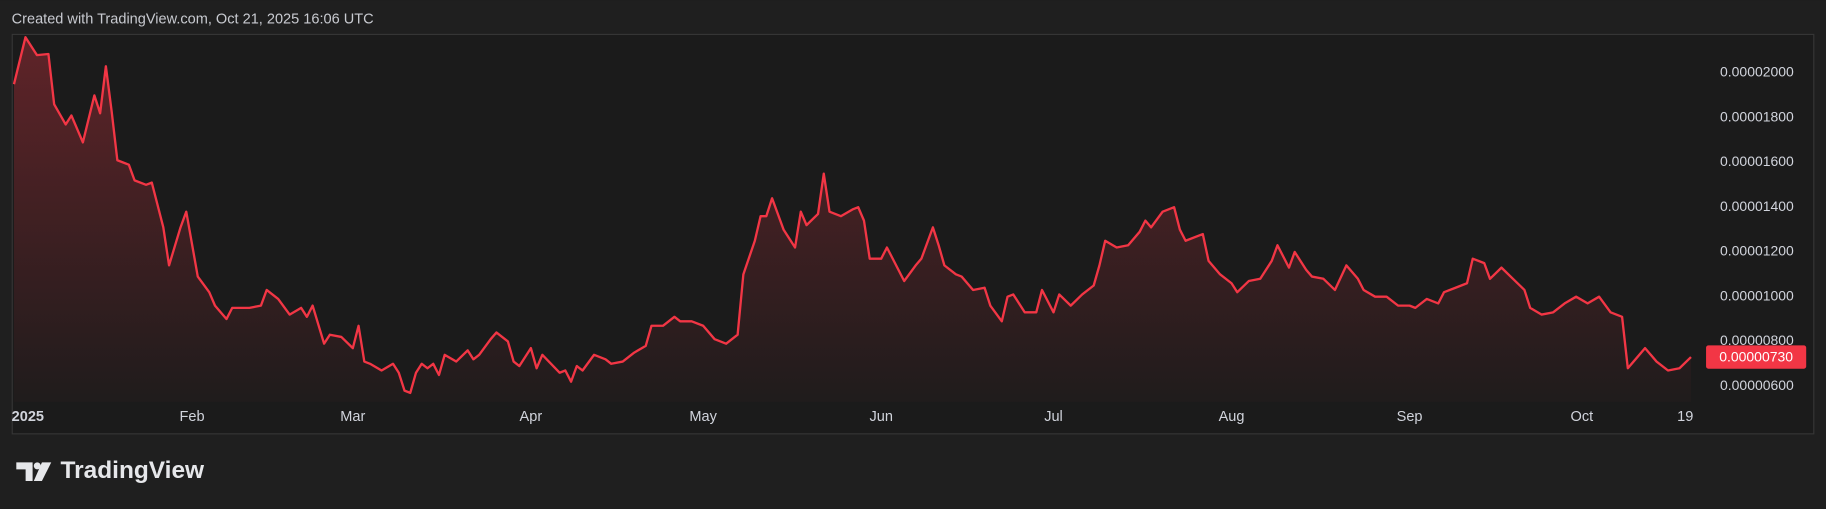  Describe the element at coordinates (1685, 417) in the screenshot. I see `x-tick-label: 19` at that location.